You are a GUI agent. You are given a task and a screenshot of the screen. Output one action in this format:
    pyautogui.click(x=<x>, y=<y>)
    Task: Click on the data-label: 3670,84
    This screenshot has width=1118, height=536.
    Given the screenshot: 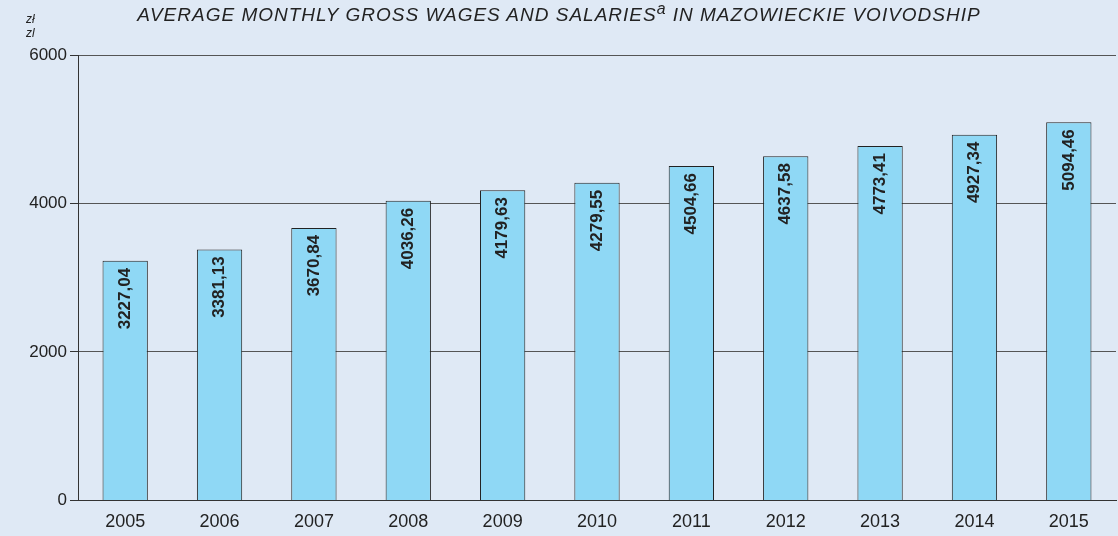 What is the action you would take?
    pyautogui.click(x=313, y=265)
    